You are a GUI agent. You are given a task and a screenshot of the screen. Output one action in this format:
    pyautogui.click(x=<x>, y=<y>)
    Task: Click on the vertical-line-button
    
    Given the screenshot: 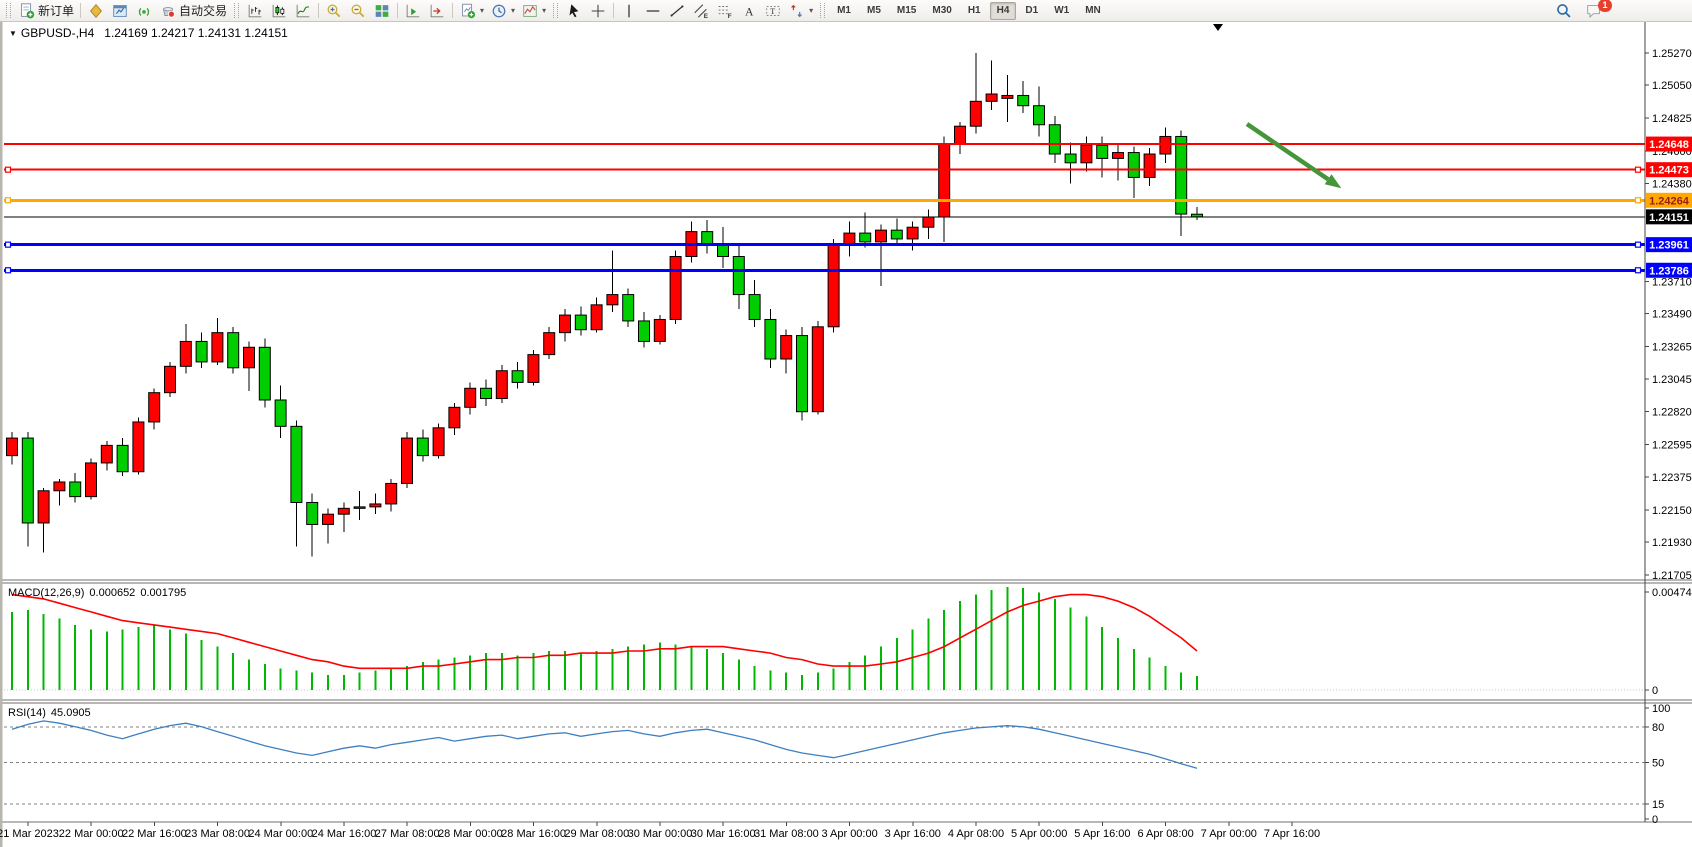 What is the action you would take?
    pyautogui.click(x=629, y=11)
    